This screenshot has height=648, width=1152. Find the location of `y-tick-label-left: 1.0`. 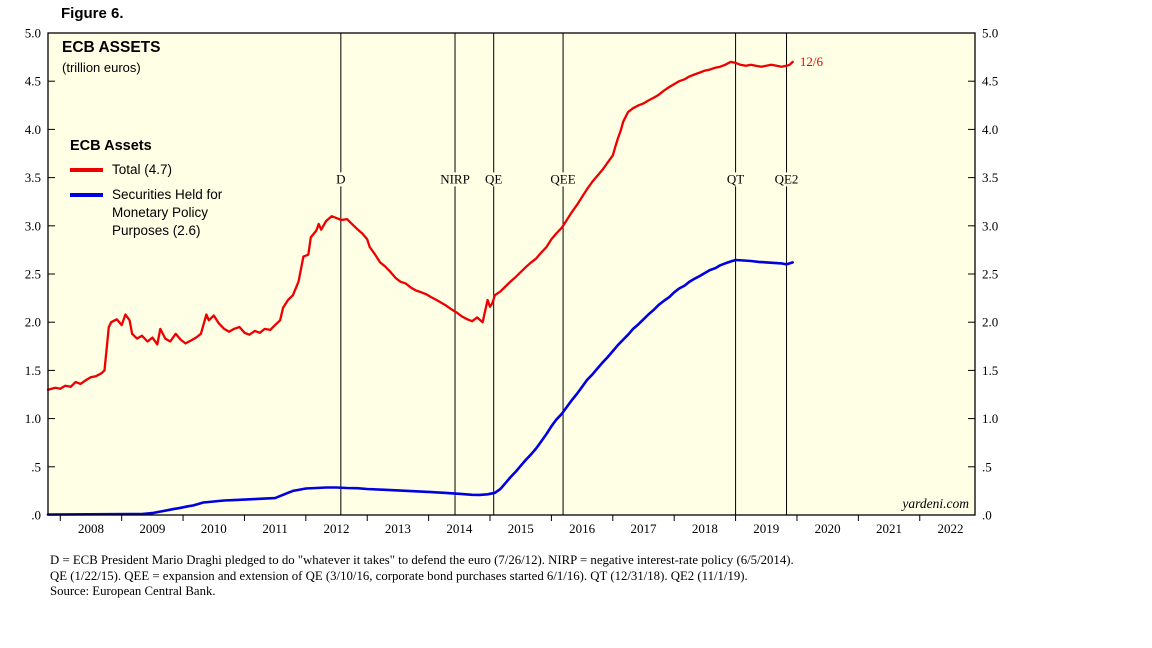

y-tick-label-left: 1.0 is located at coordinates (33, 418).